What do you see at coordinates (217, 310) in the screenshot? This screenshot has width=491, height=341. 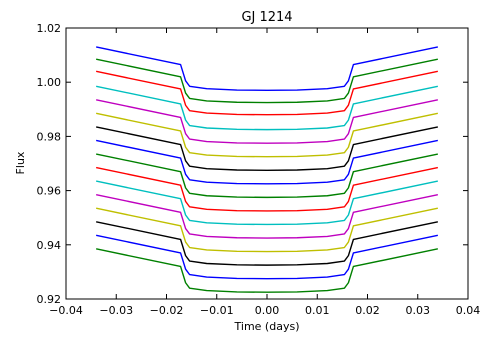 I see `x-tick-label: −0.01` at bounding box center [217, 310].